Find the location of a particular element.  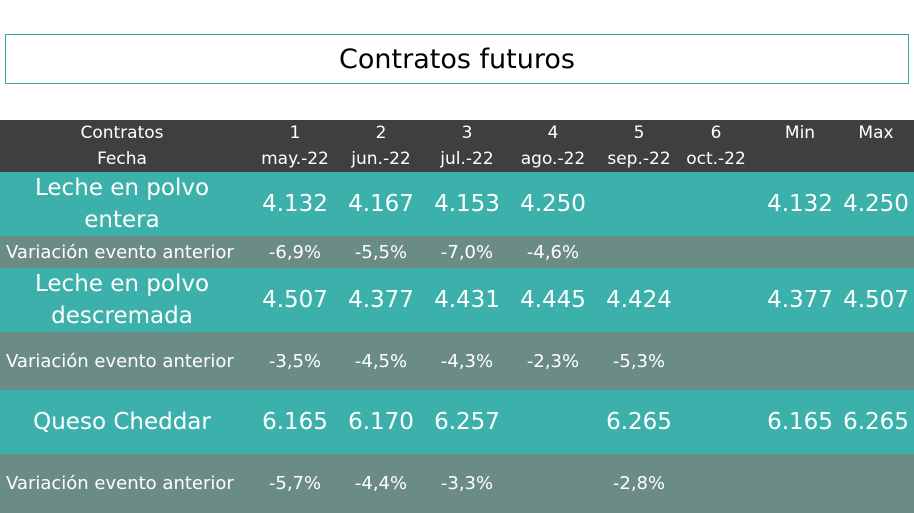

contract-number: 1 is located at coordinates (295, 133).